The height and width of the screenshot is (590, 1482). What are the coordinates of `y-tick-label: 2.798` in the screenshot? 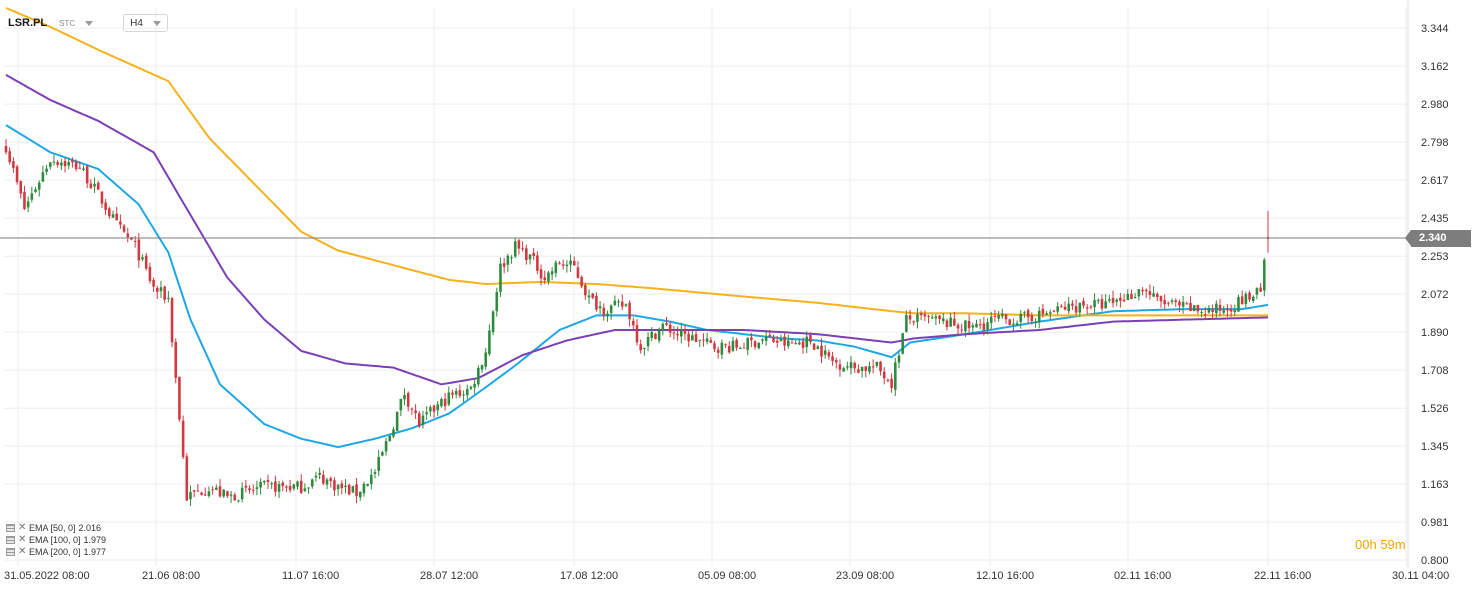 It's located at (1435, 143).